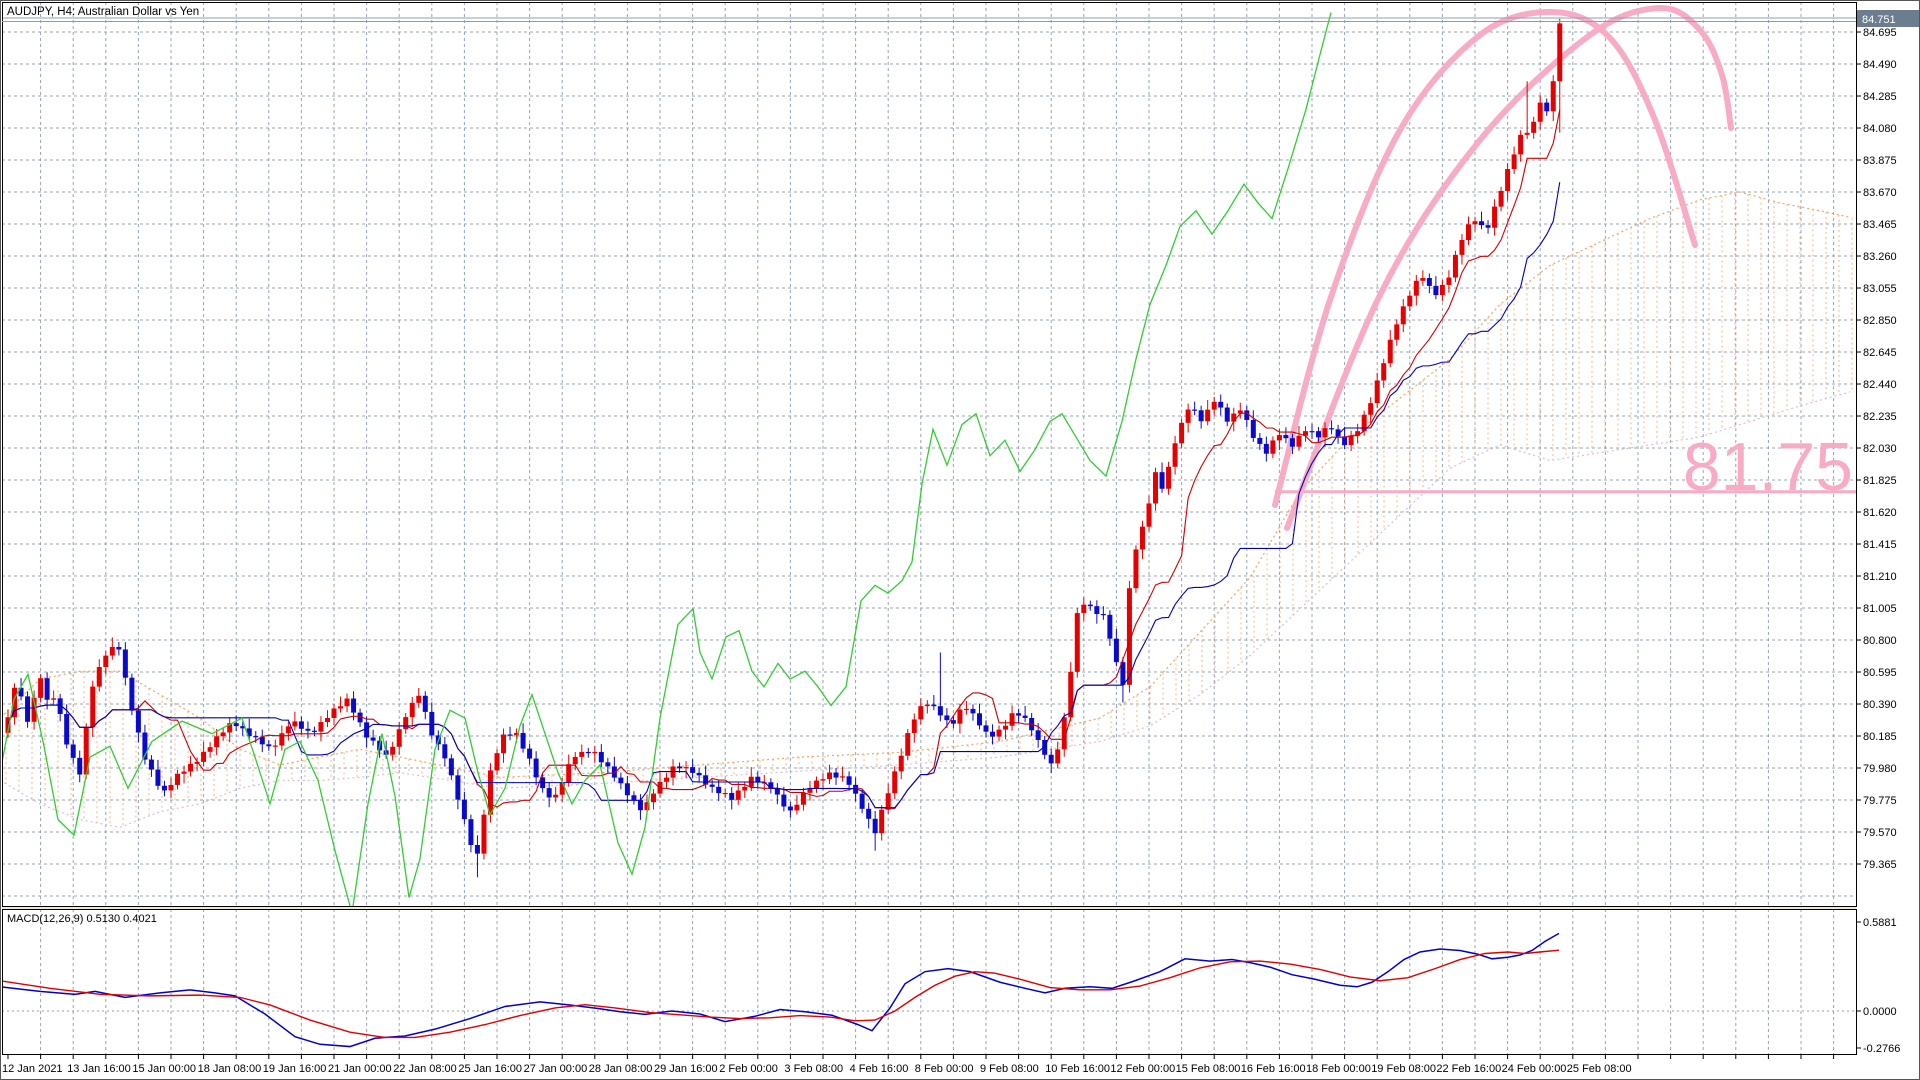  What do you see at coordinates (1880, 97) in the screenshot?
I see `price-axis-label: 84.285` at bounding box center [1880, 97].